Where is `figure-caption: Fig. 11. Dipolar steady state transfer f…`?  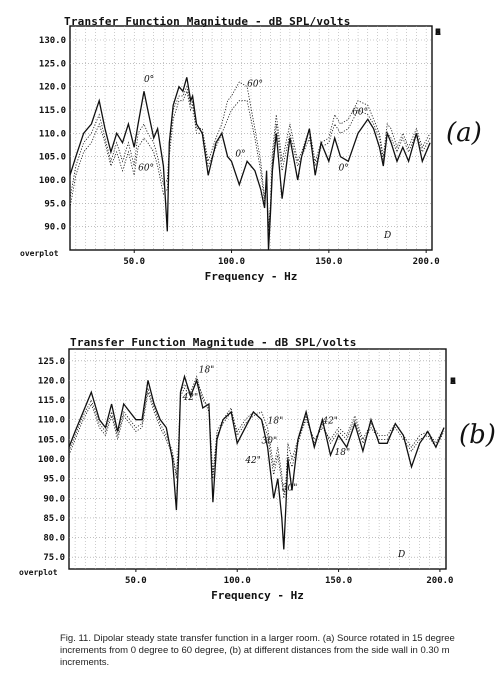
figure-caption: Fig. 11. Dipolar steady state transfer f… is located at coordinates (257, 650).